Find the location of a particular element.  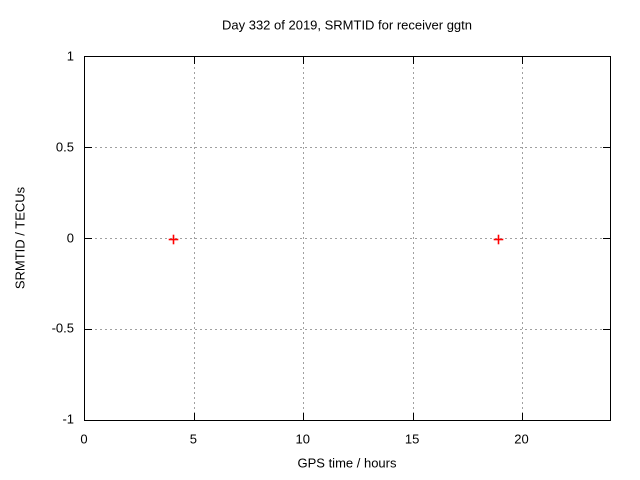

x-axis-label: GPS time / hours is located at coordinates (347, 463).